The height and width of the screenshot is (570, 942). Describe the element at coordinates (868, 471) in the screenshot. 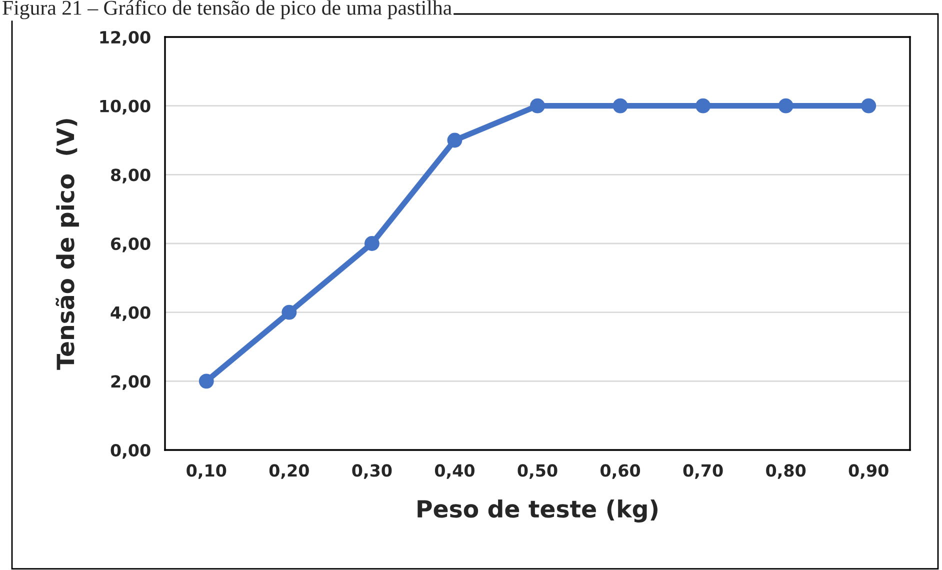

I see `x-tick-label: 0,90` at that location.